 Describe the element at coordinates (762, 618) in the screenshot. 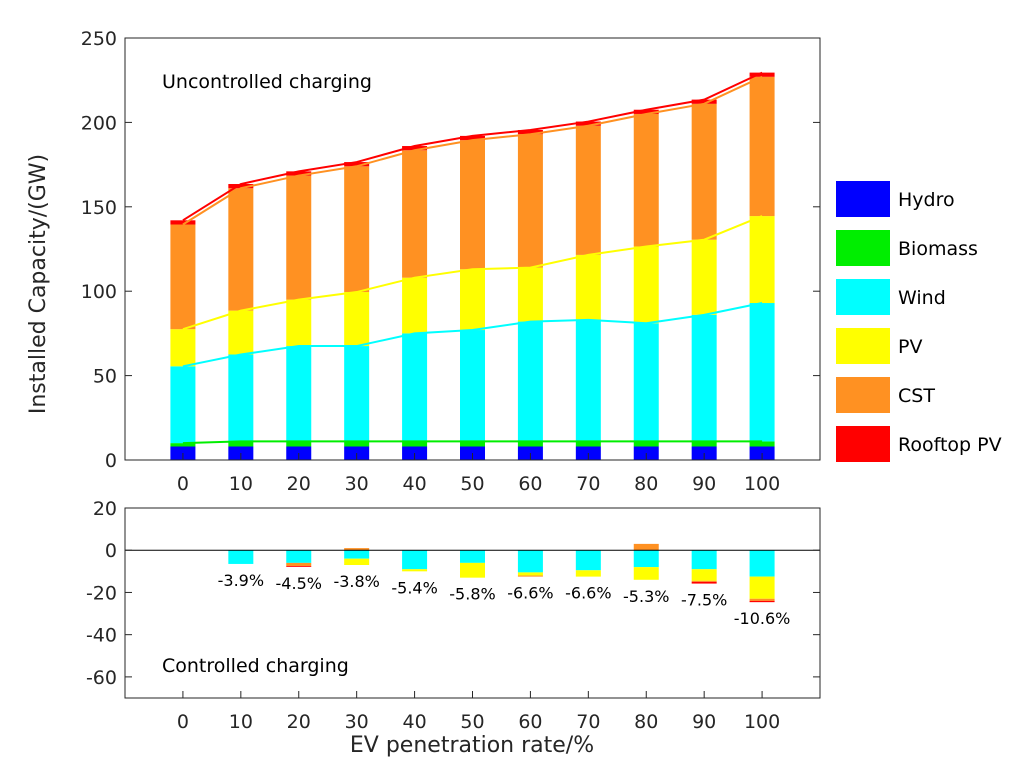

I see `percent-annotation: -10.6%` at that location.